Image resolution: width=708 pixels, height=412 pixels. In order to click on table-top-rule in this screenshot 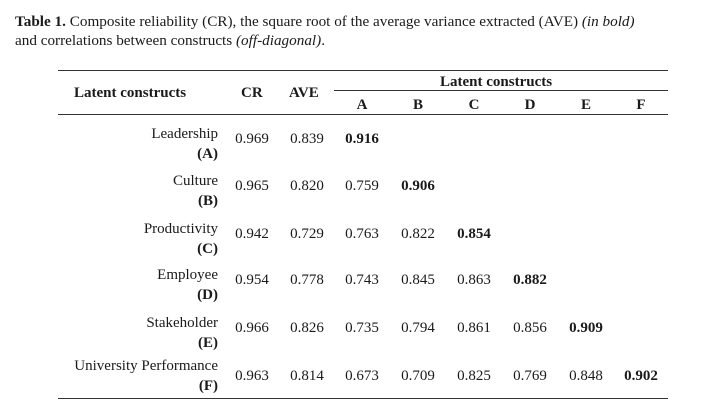, I will do `click(363, 70)`.